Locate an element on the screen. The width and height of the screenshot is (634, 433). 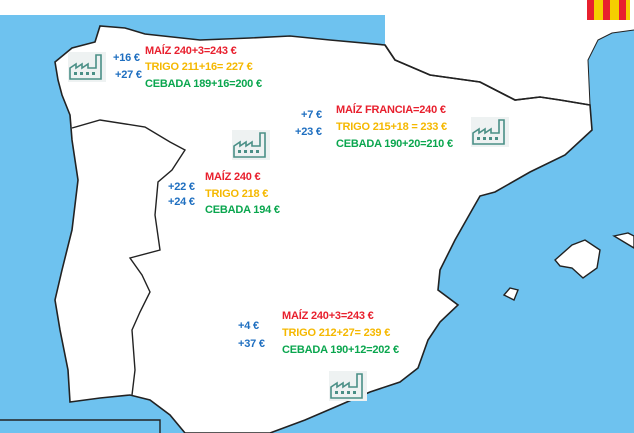
price-cebada-castilla: CEBADA 194 € is located at coordinates (242, 210).